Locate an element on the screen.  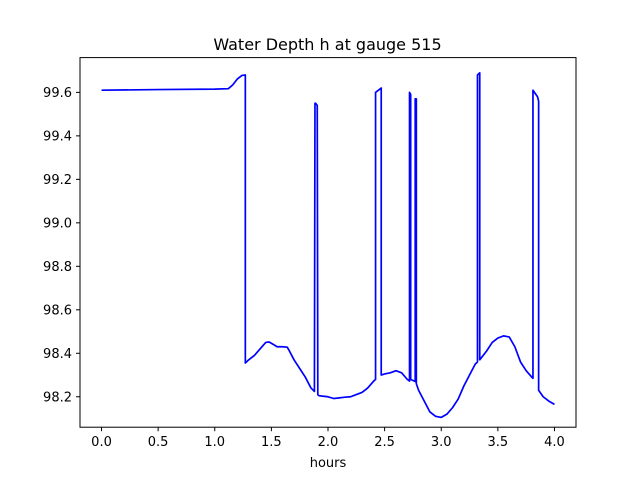
x-tick-label: 3.0 is located at coordinates (441, 442).